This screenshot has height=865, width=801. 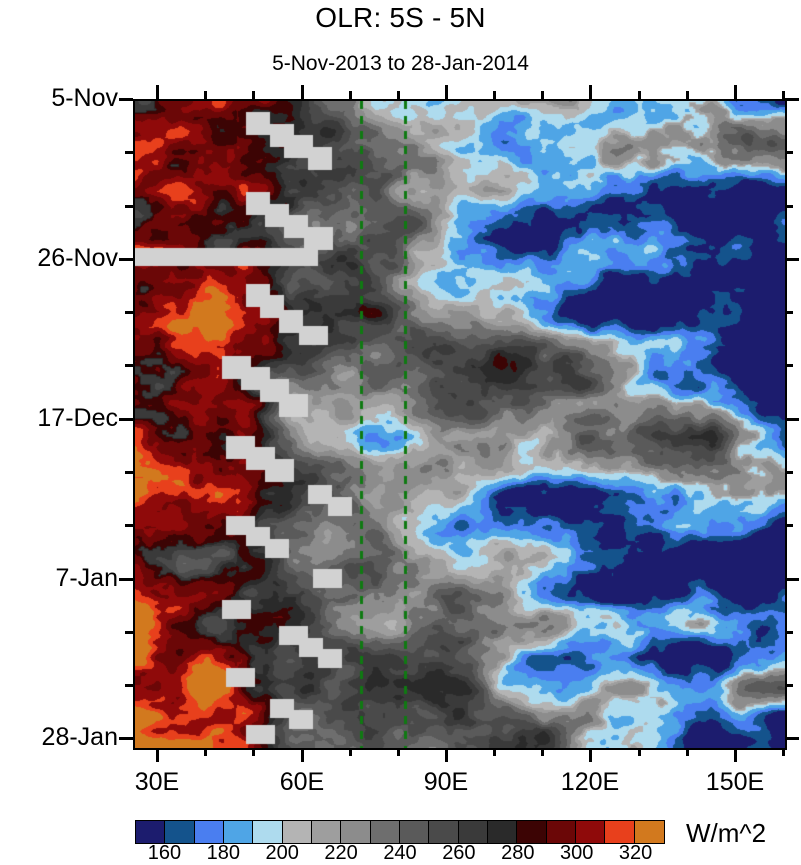 What do you see at coordinates (77, 418) in the screenshot?
I see `y-axis-label: 17-Dec` at bounding box center [77, 418].